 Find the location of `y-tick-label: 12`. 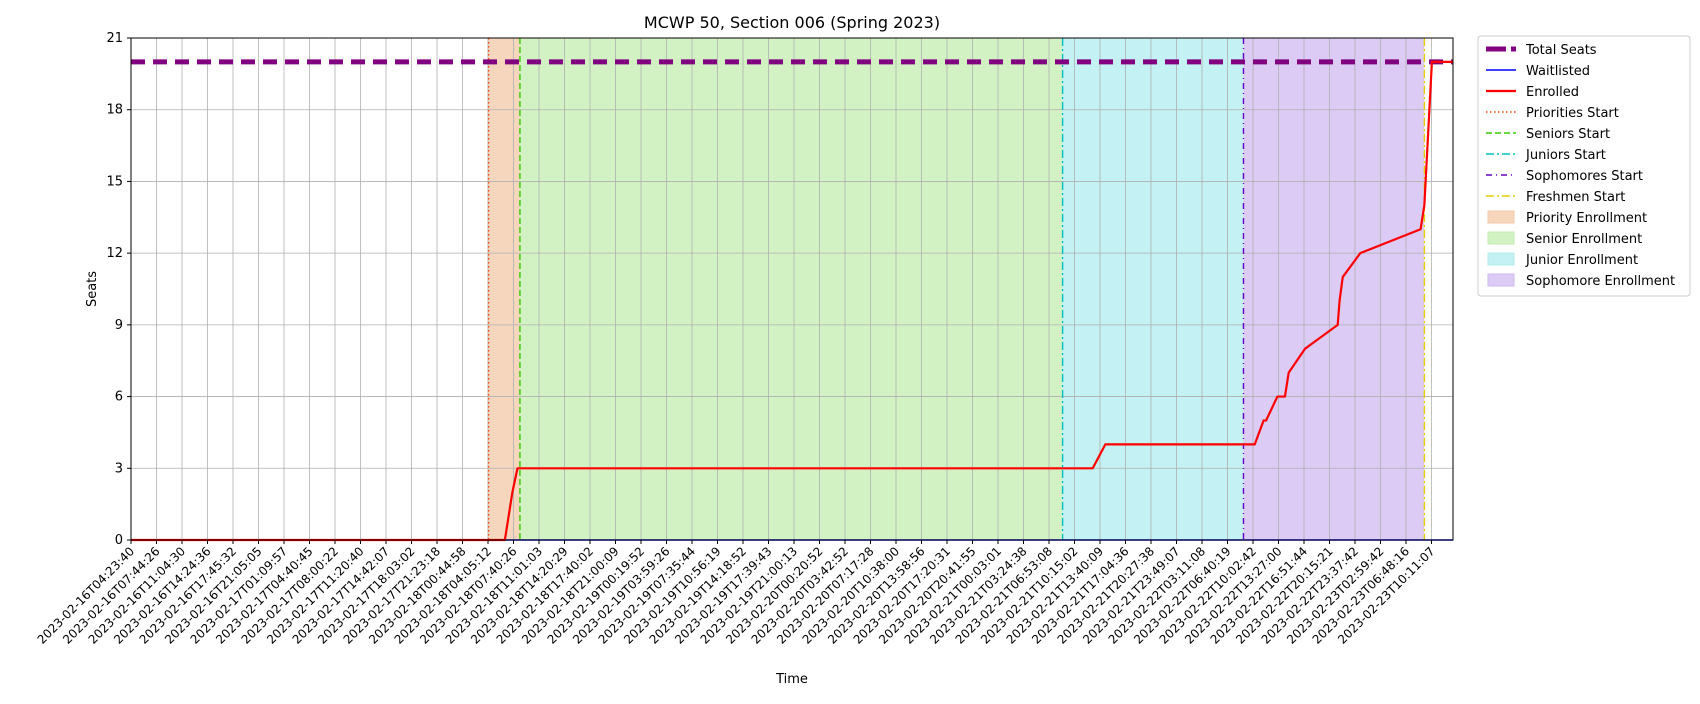

y-tick-label: 12 is located at coordinates (114, 253).